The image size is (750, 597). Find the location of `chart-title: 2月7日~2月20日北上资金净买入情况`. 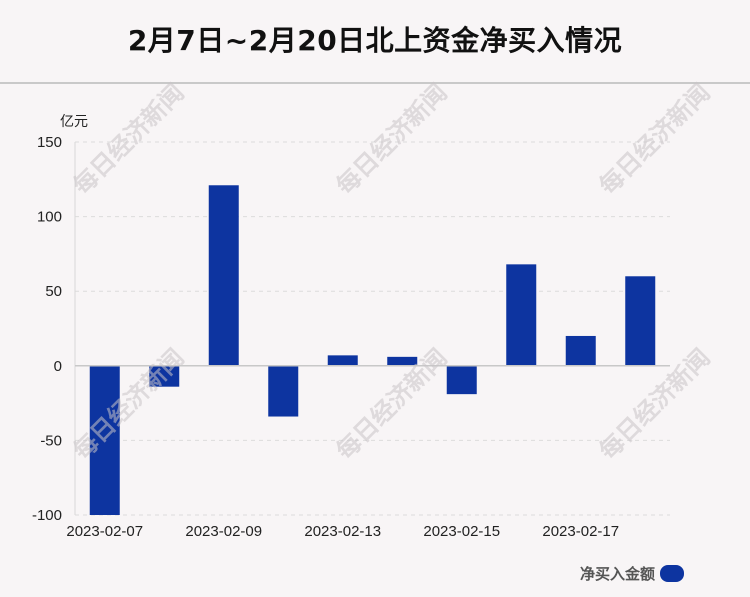

chart-title: 2月7日~2月20日北上资金净买入情况 is located at coordinates (375, 40).